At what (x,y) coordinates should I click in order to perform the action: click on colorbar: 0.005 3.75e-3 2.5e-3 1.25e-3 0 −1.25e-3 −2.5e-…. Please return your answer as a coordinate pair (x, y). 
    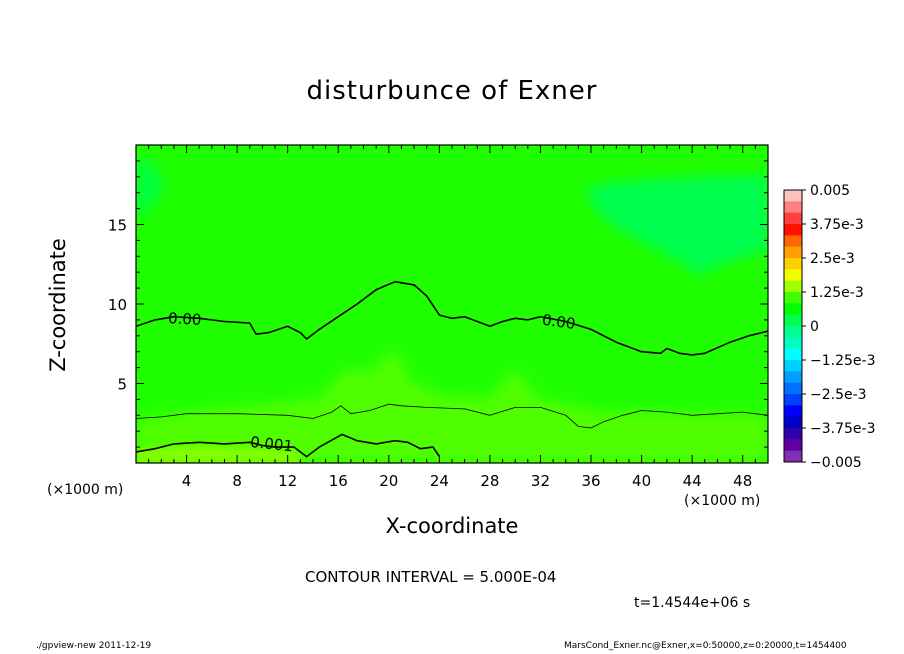
    Looking at the image, I should click on (829, 327).